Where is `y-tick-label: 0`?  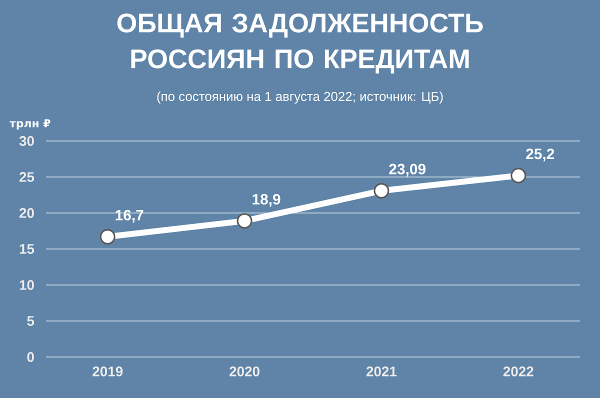 y-tick-label: 0 is located at coordinates (30, 357).